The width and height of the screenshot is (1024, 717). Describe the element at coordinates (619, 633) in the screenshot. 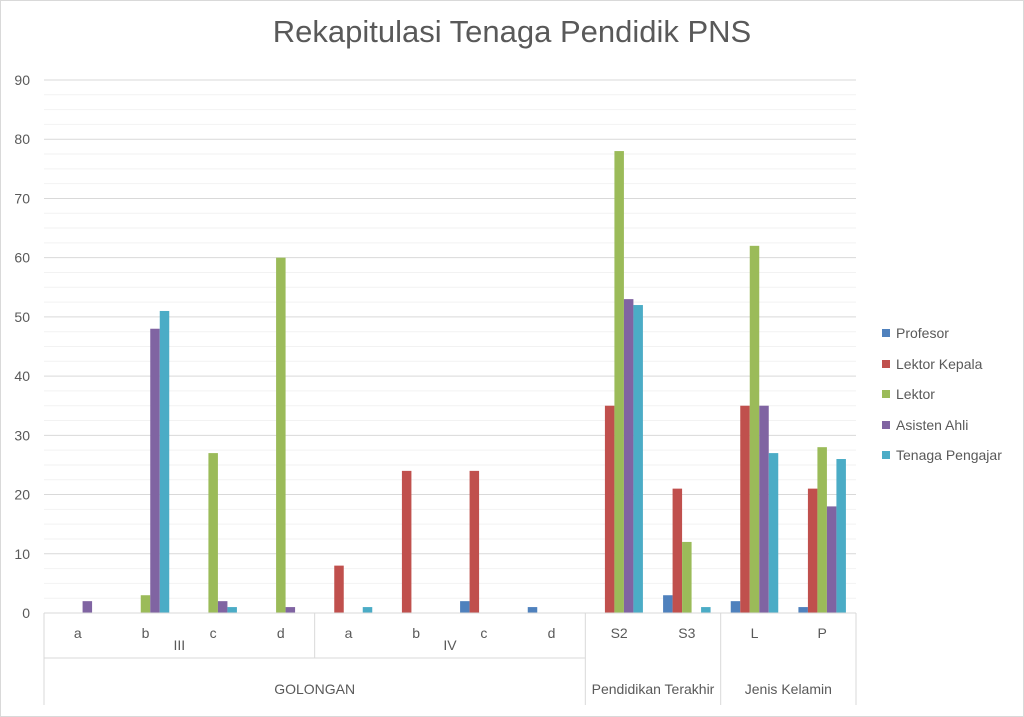

I see `x-tick-label: S2` at that location.